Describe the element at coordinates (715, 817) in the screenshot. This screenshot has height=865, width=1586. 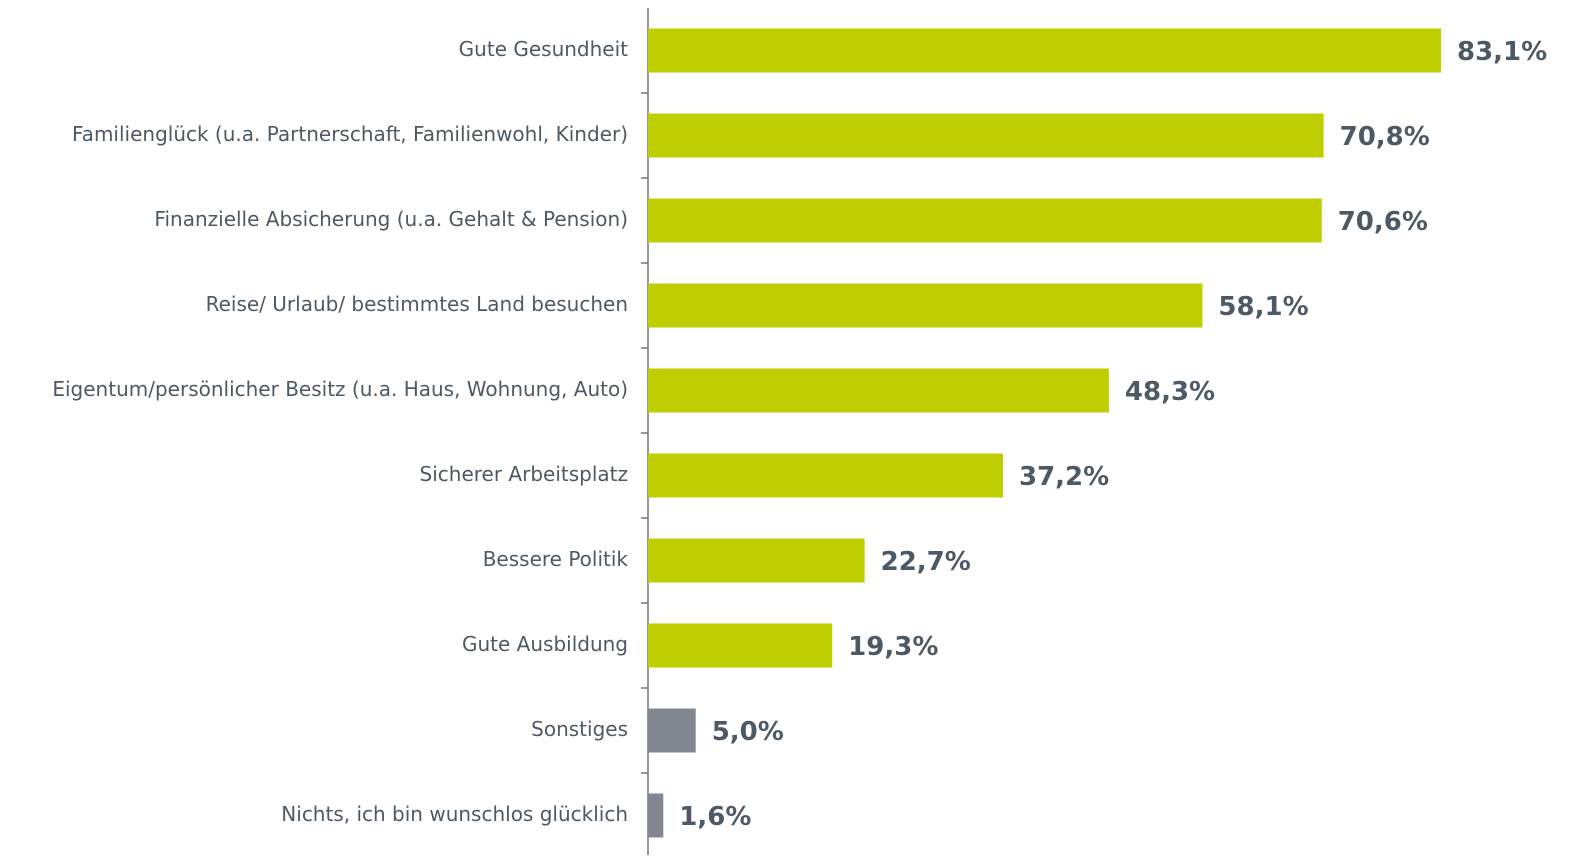
I see `value-label: 1,6%` at that location.